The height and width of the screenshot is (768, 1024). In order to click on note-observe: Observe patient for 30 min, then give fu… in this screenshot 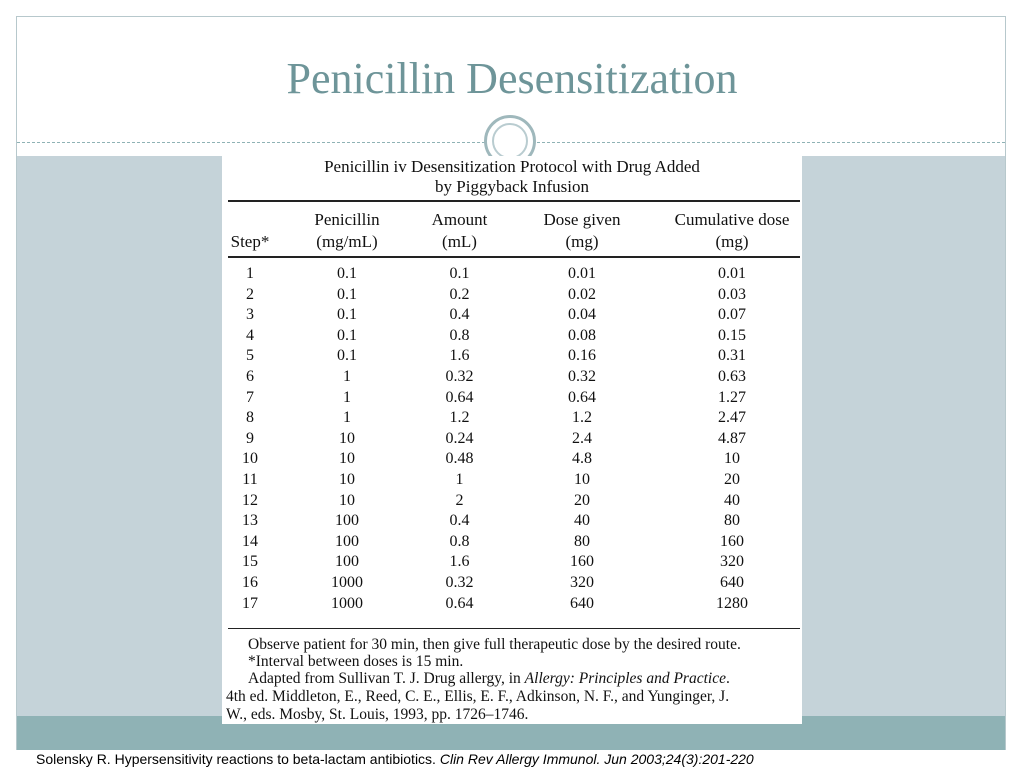, I will do `click(494, 644)`.